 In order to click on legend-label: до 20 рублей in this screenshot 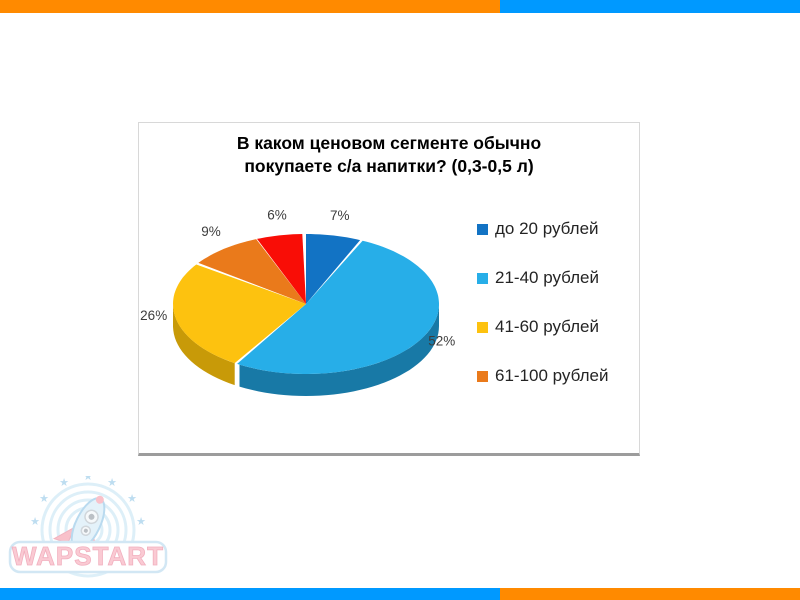, I will do `click(547, 228)`.